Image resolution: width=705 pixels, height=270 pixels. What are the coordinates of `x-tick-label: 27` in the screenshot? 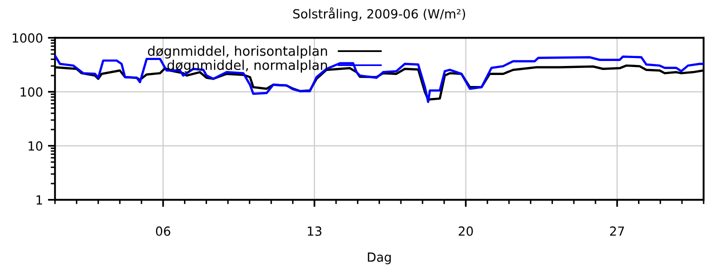 It's located at (617, 231).